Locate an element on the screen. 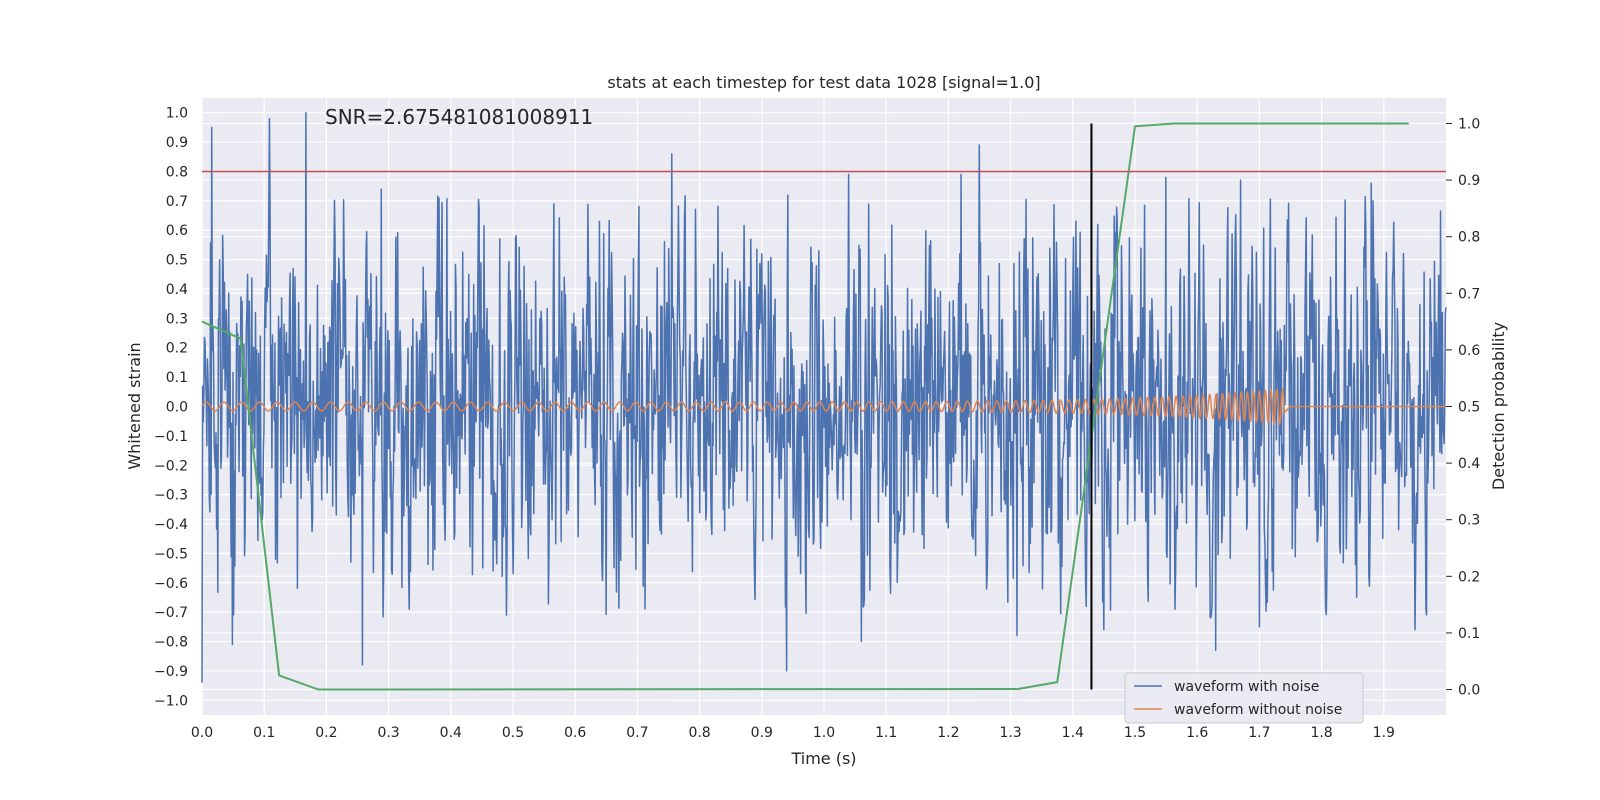  y-tick-label: 0.3 is located at coordinates (177, 319).